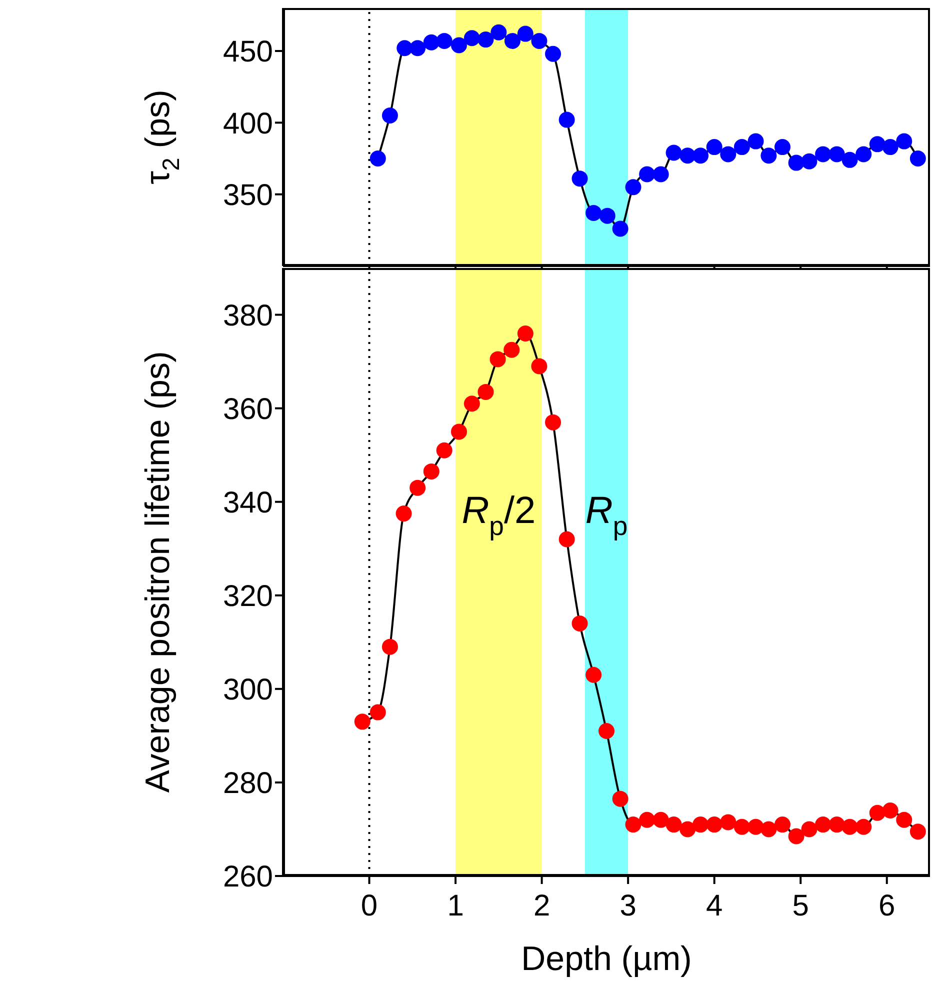 The width and height of the screenshot is (933, 988). What do you see at coordinates (628, 905) in the screenshot?
I see `x-tick-label: 3` at bounding box center [628, 905].